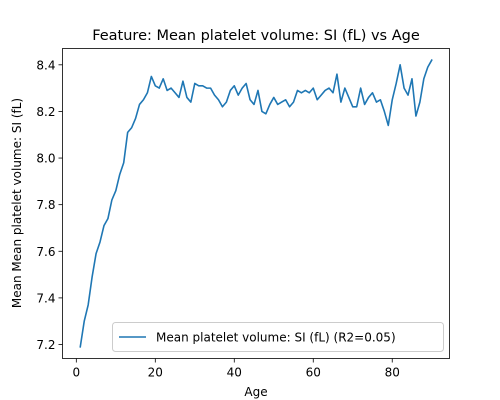 The height and width of the screenshot is (400, 500). I want to click on x-tick-label: 60, so click(313, 373).